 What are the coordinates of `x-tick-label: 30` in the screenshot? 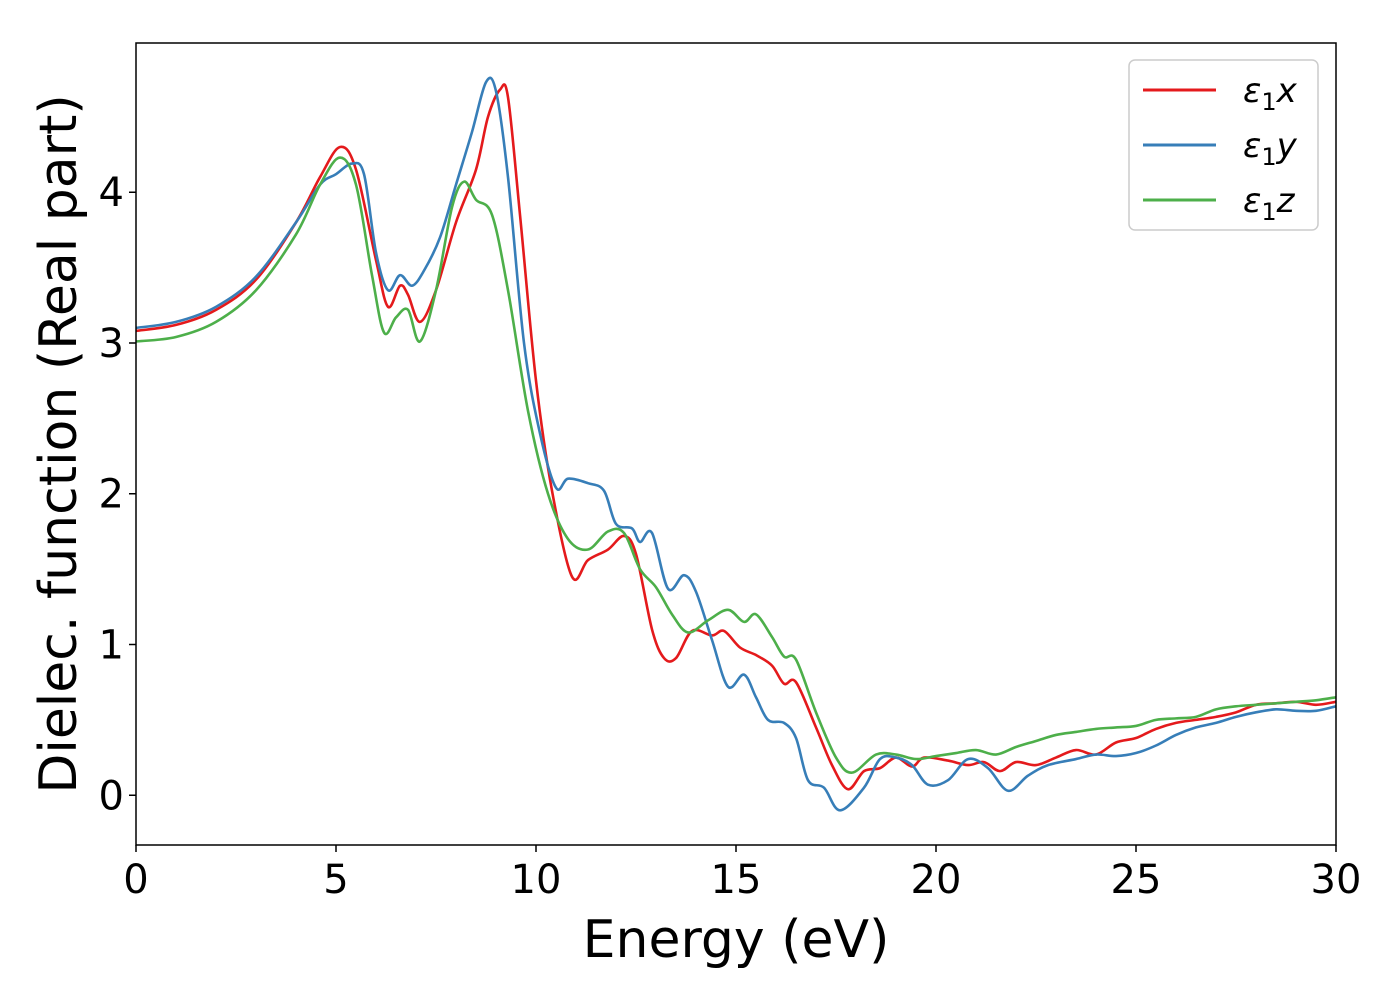 It's located at (1336, 880).